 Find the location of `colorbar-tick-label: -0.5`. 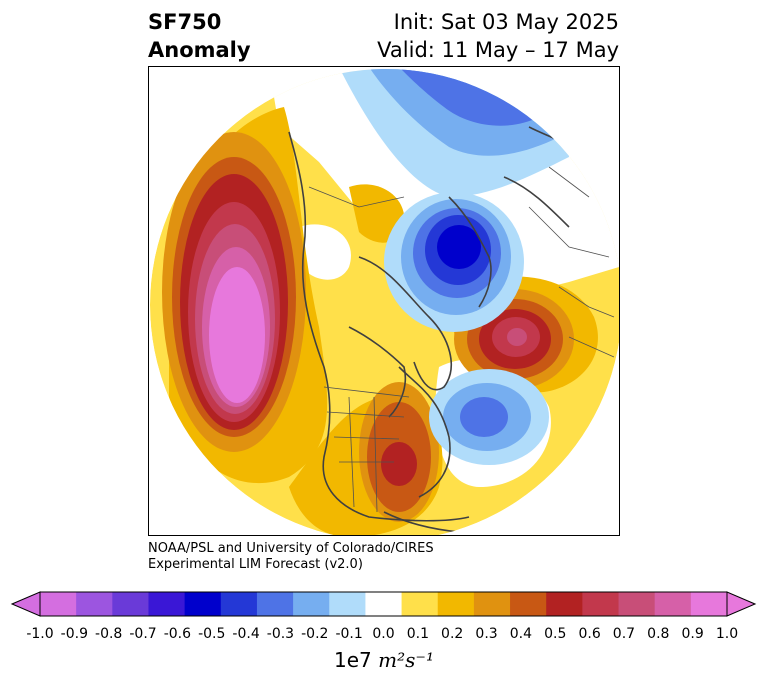

colorbar-tick-label: -0.5 is located at coordinates (212, 634).